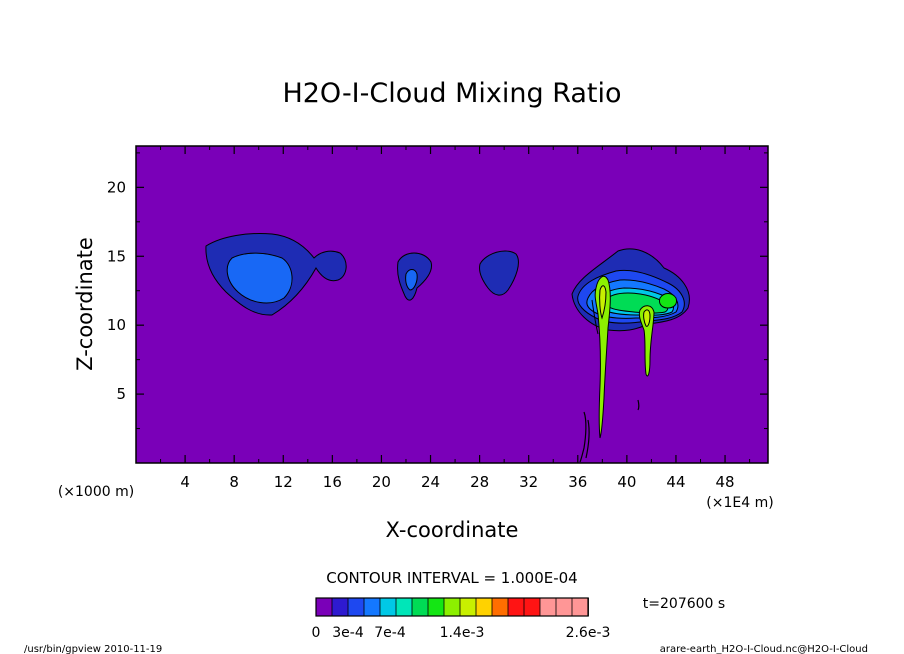 This screenshot has height=654, width=904. I want to click on y-tick-label: 20, so click(116, 187).